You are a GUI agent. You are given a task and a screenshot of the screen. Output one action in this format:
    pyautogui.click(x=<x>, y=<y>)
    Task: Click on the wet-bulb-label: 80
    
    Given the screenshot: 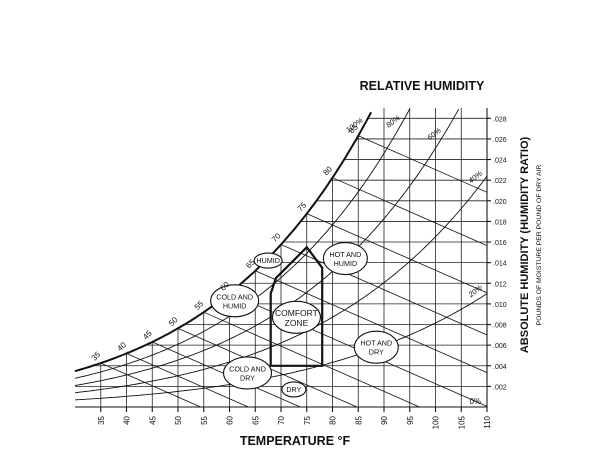 What is the action you would take?
    pyautogui.click(x=327, y=170)
    